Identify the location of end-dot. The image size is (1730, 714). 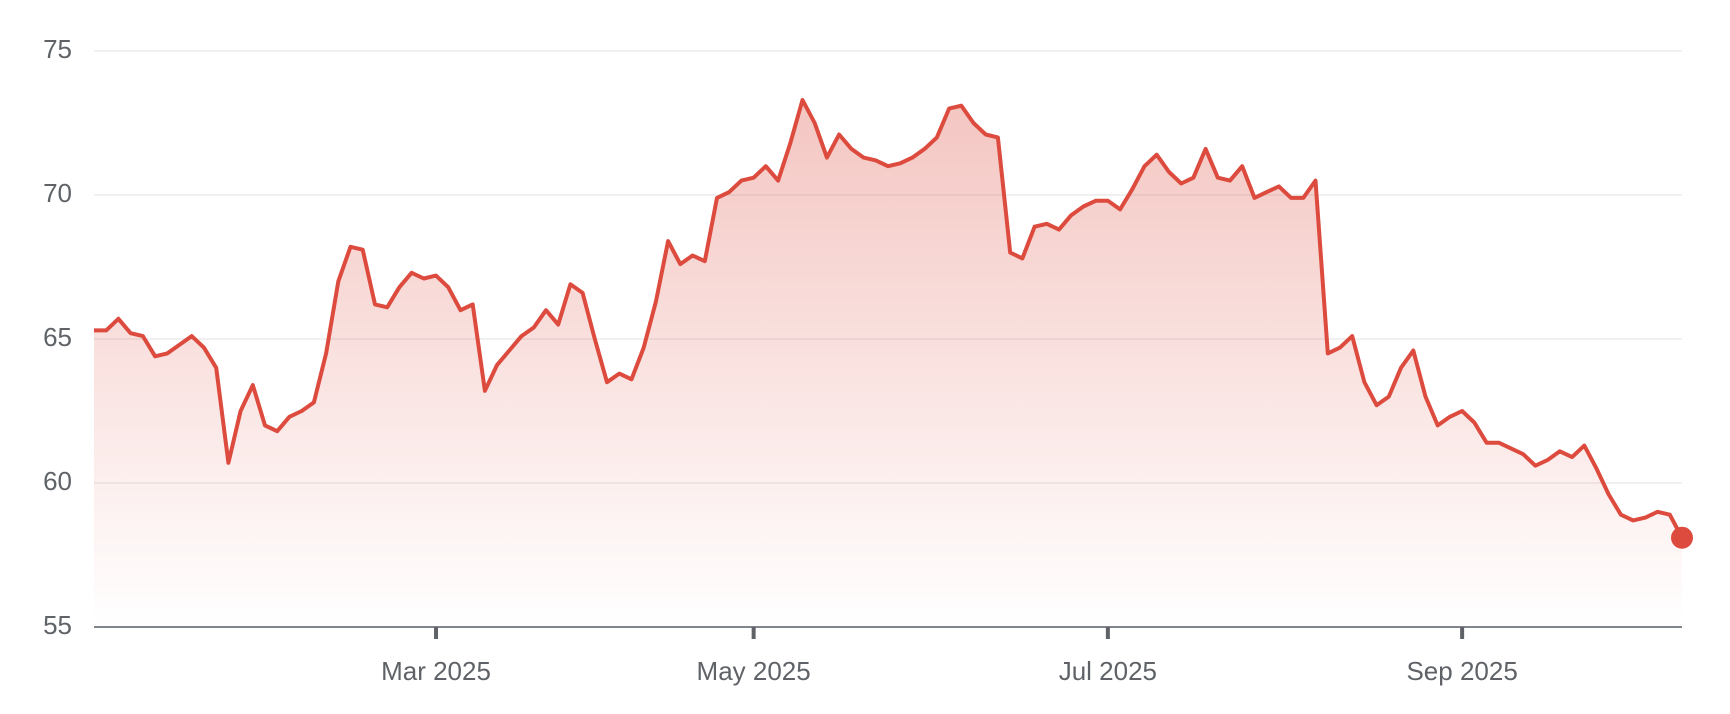
(1682, 537).